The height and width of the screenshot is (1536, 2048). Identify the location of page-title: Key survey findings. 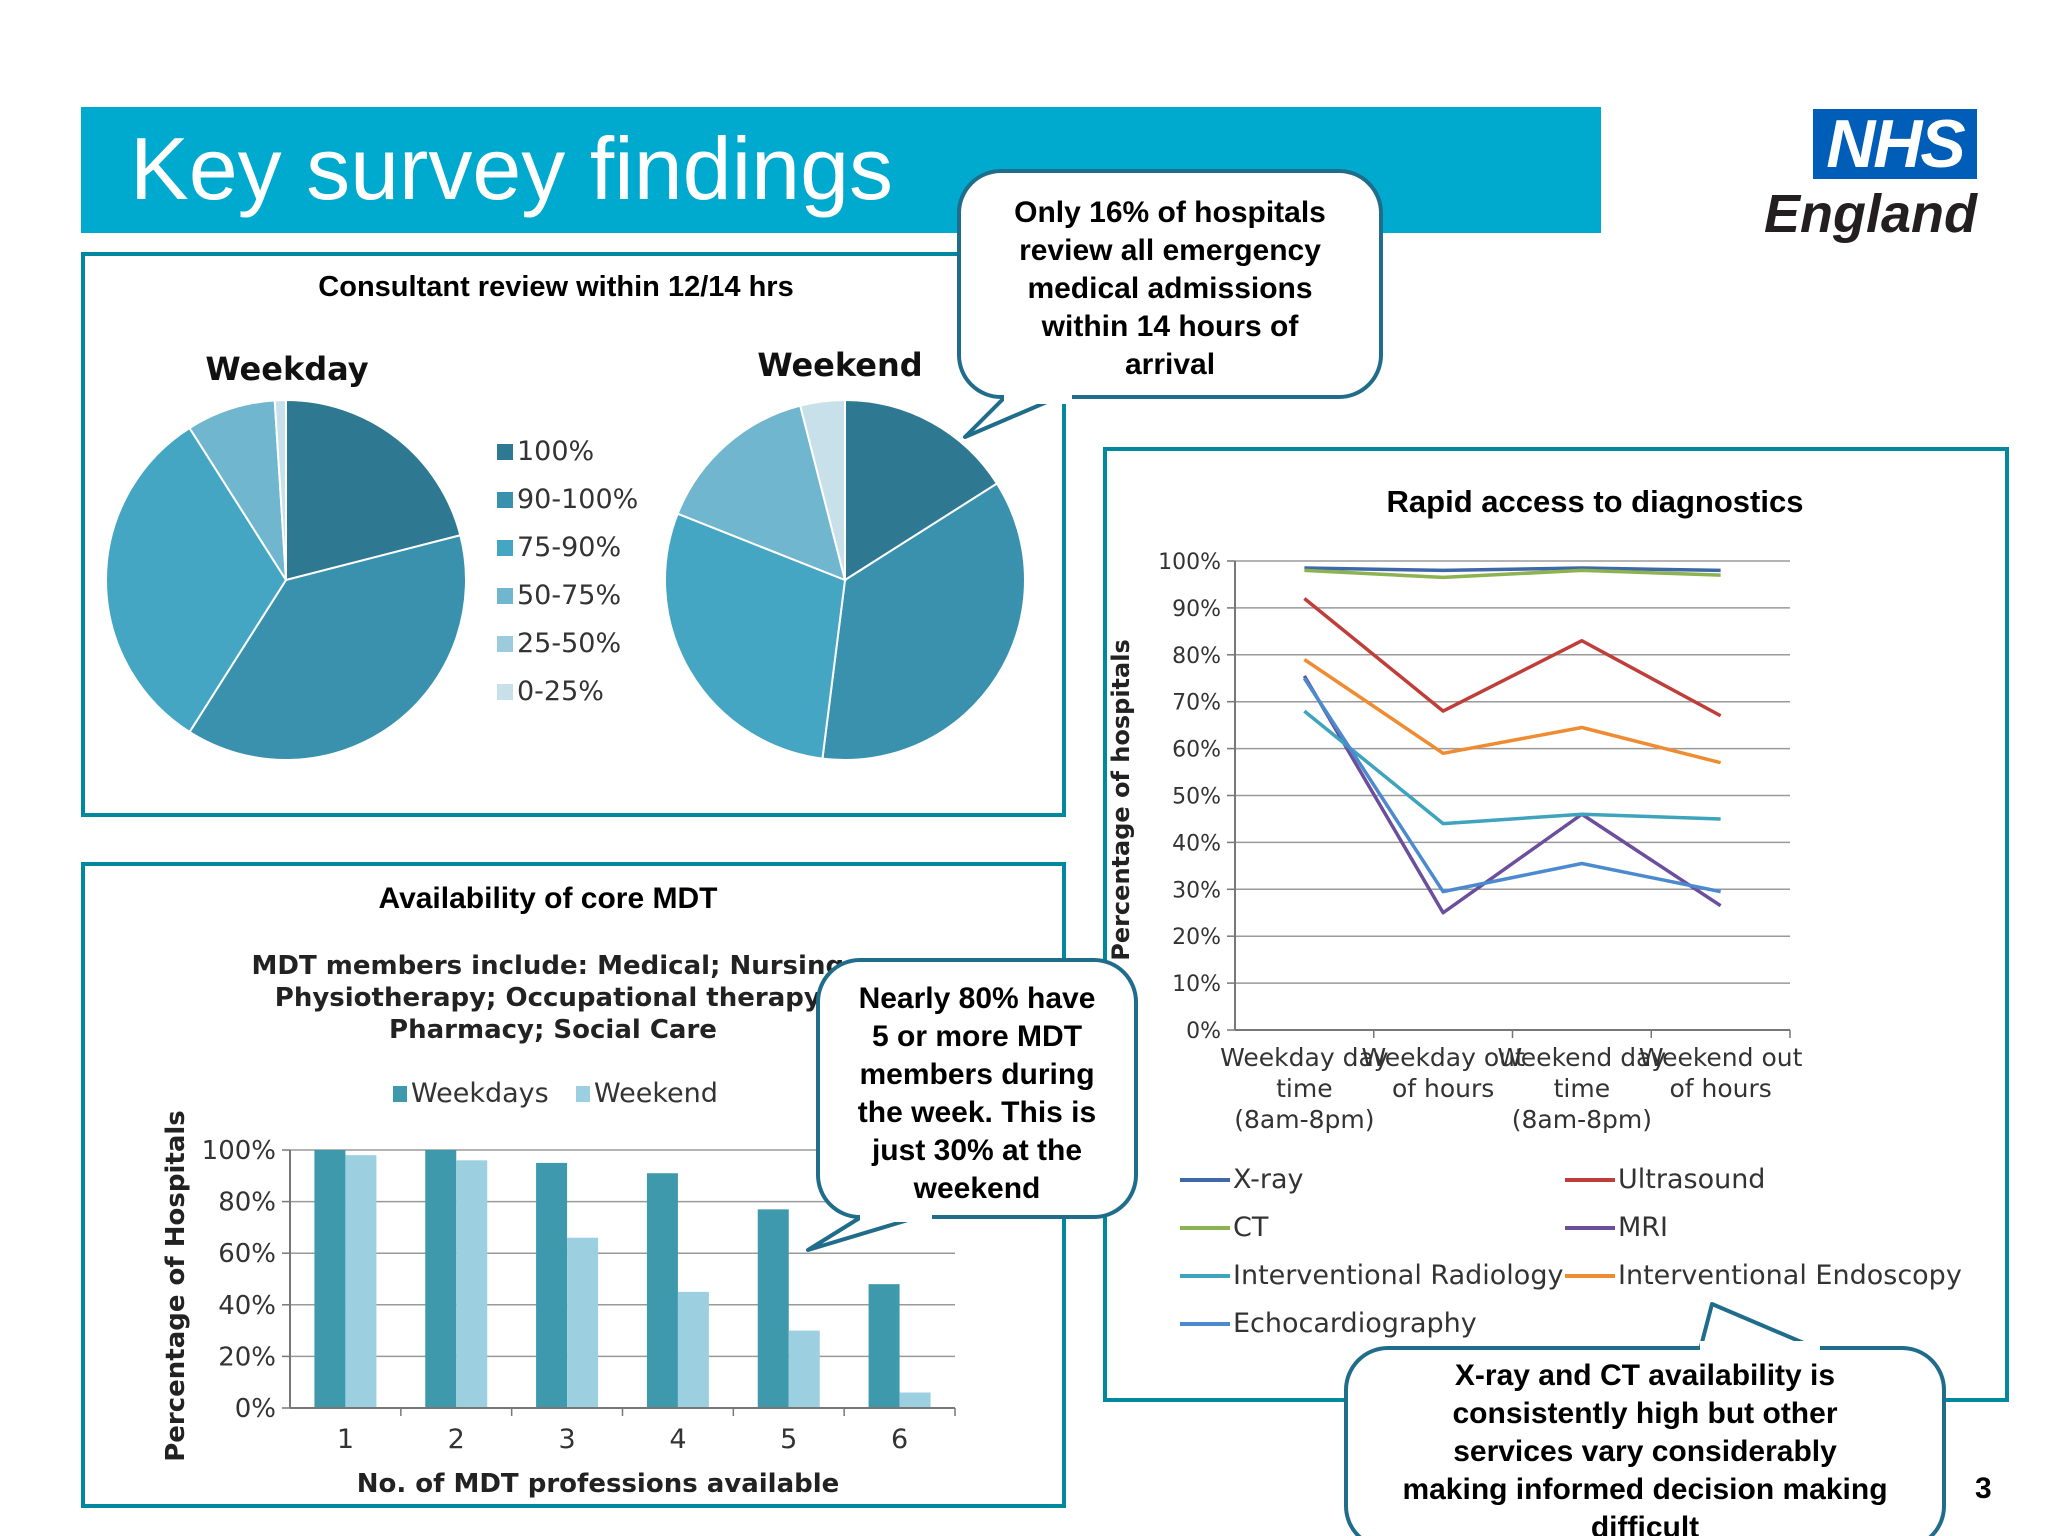
(512, 168).